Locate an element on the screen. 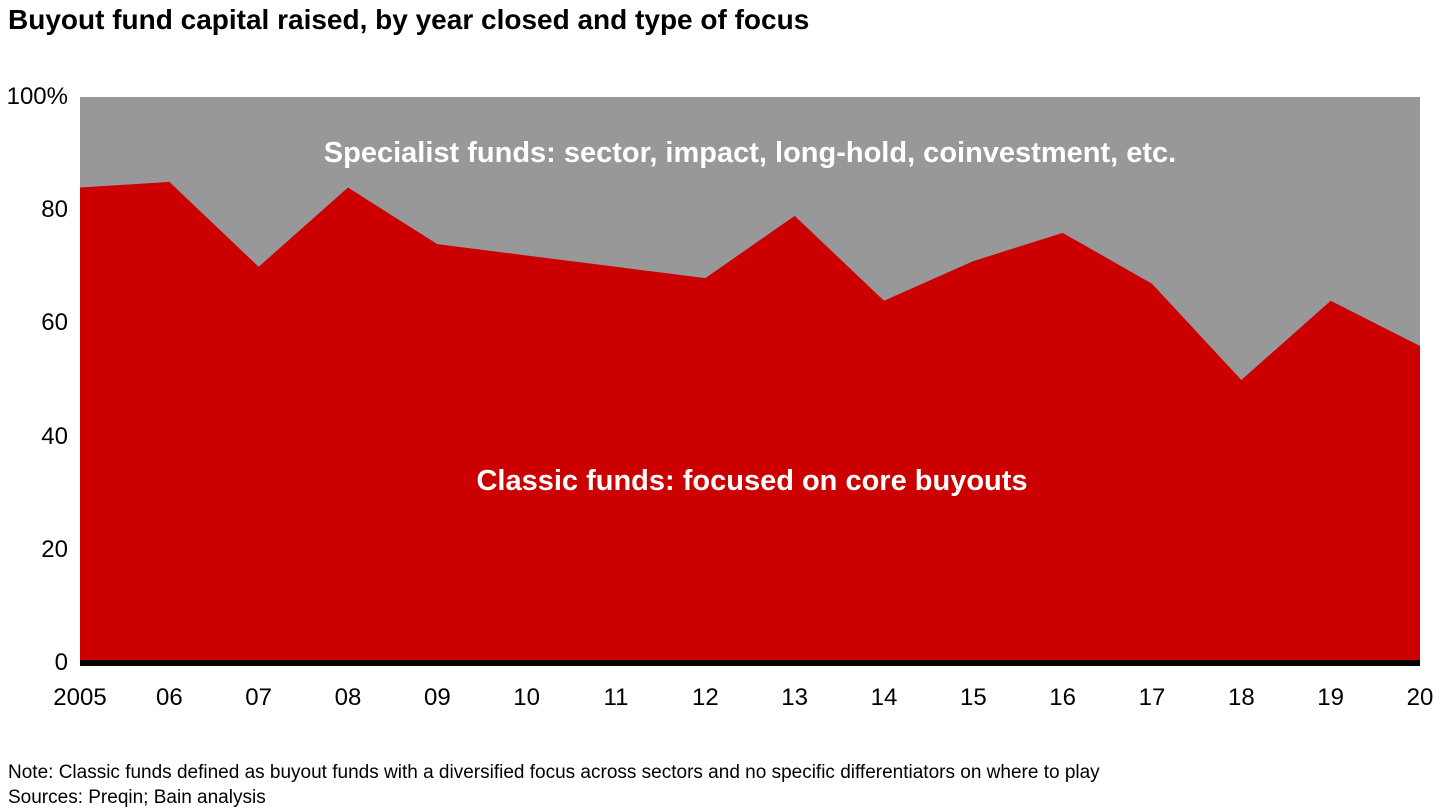  x-tick-label: 15 is located at coordinates (973, 697).